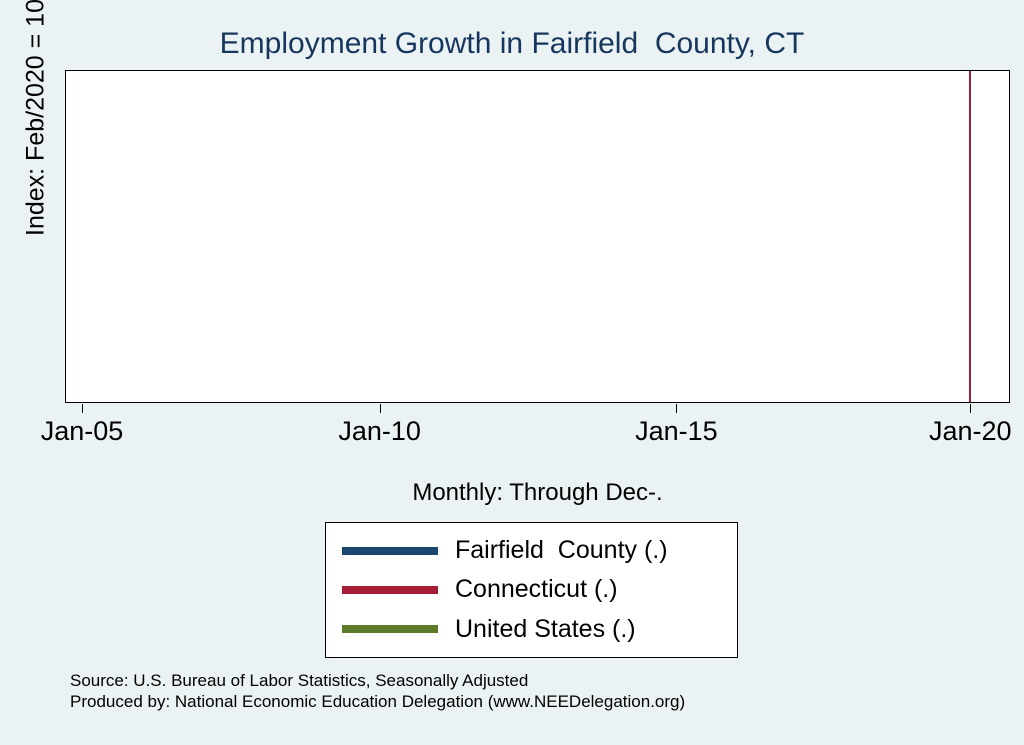 This screenshot has width=1024, height=745. Describe the element at coordinates (561, 550) in the screenshot. I see `legend-label: Fairfield County (.)` at that location.